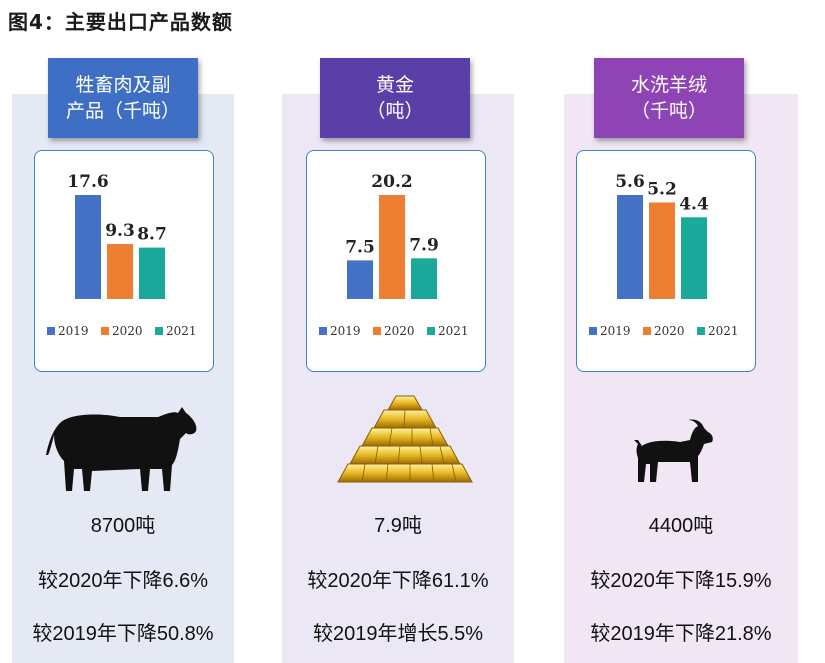  What do you see at coordinates (669, 98) in the screenshot?
I see `panel-header: 水洗羊绒 （千吨）` at bounding box center [669, 98].